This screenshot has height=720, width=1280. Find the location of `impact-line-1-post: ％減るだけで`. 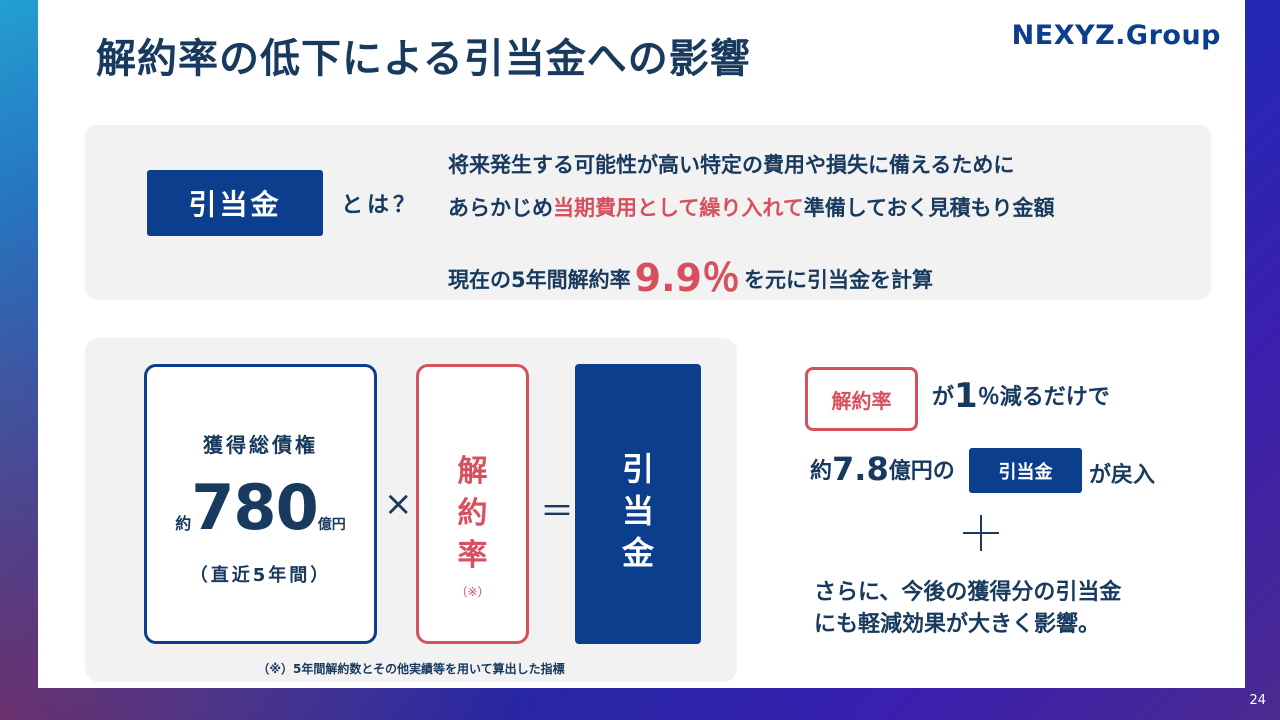

impact-line-1-post: ％減るだけで is located at coordinates (1043, 397).